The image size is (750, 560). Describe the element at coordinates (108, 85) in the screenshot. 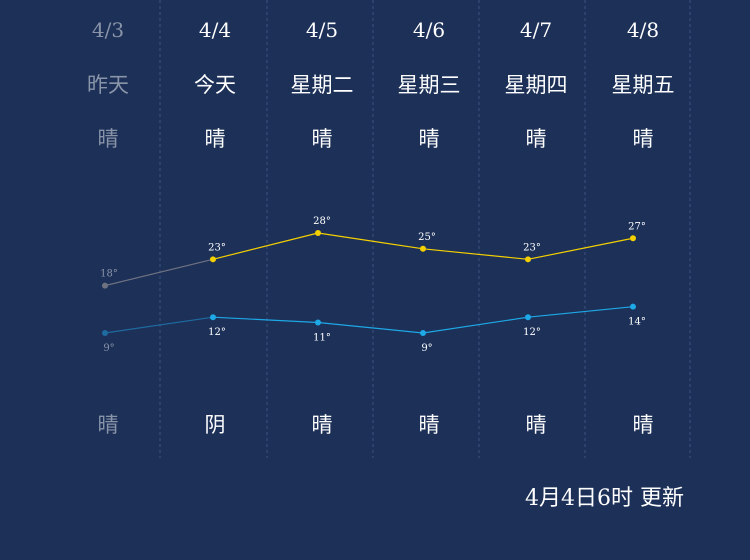

I see `weekday-label: 昨天` at that location.